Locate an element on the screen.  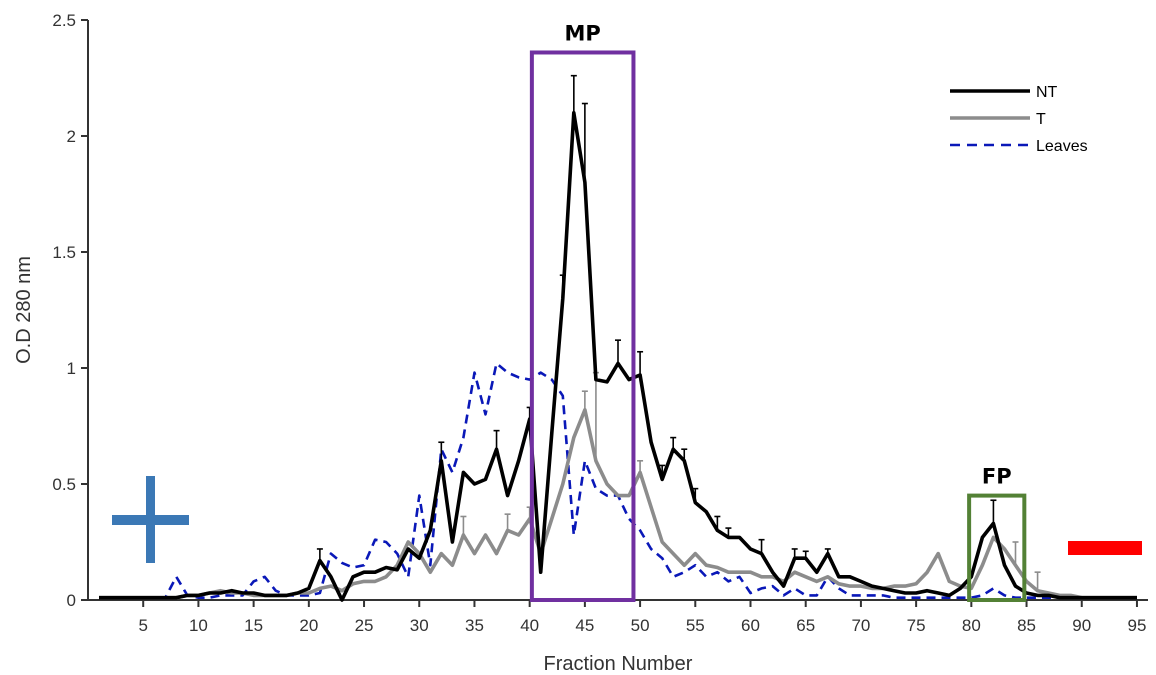
plus-icon is located at coordinates (150, 519).